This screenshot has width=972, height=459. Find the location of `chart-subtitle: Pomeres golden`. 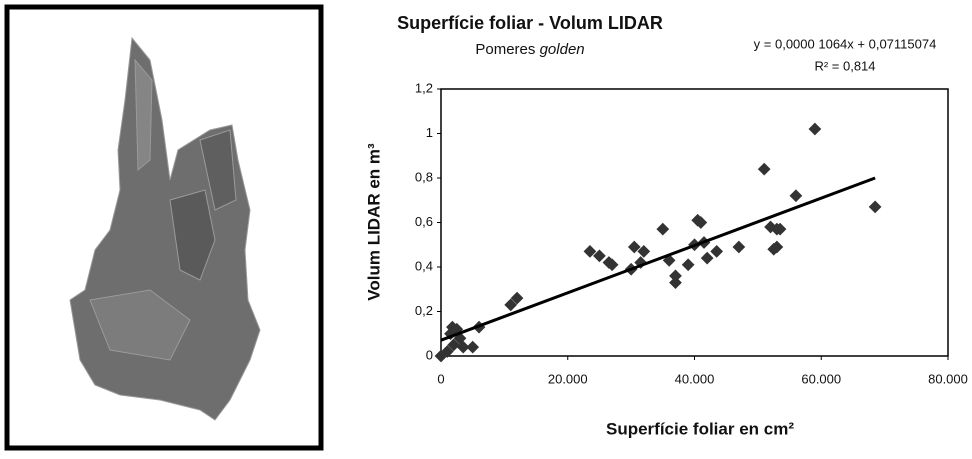

chart-subtitle: Pomeres golden is located at coordinates (529, 49).